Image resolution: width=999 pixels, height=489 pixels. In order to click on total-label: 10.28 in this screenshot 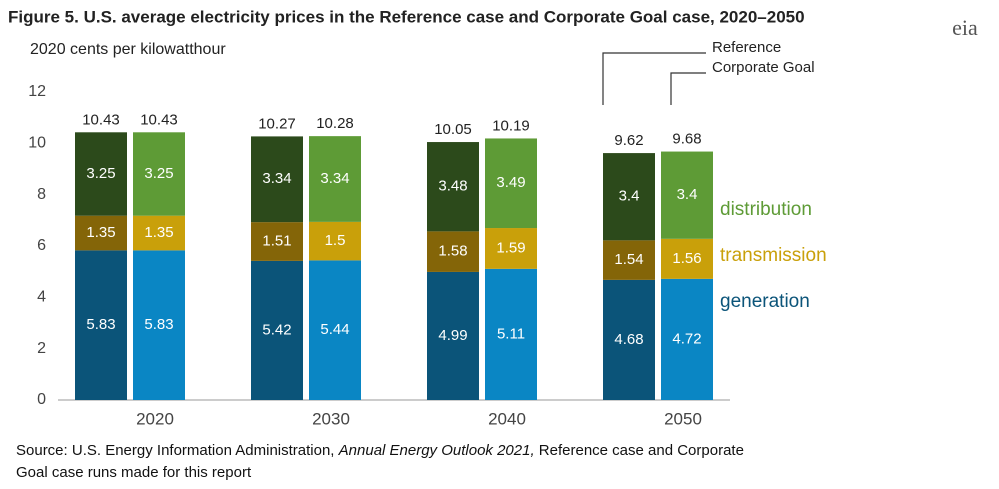, I will do `click(335, 123)`.